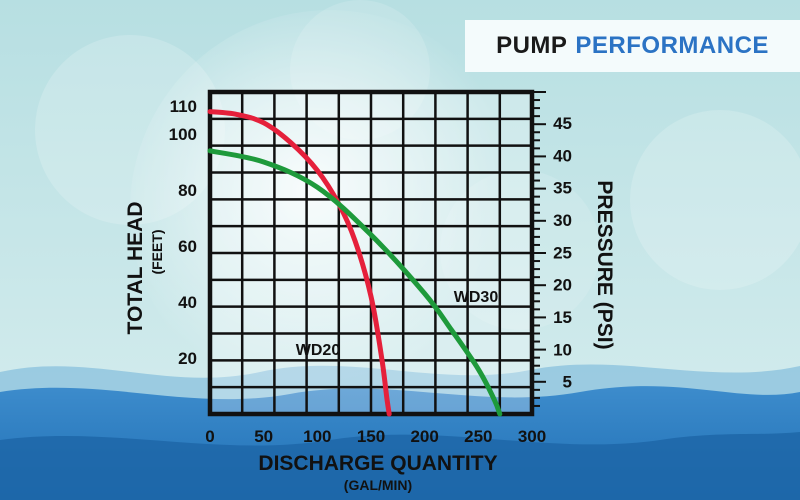 This screenshot has width=800, height=500. What do you see at coordinates (562, 123) in the screenshot?
I see `y2-tick-label: 45` at bounding box center [562, 123].